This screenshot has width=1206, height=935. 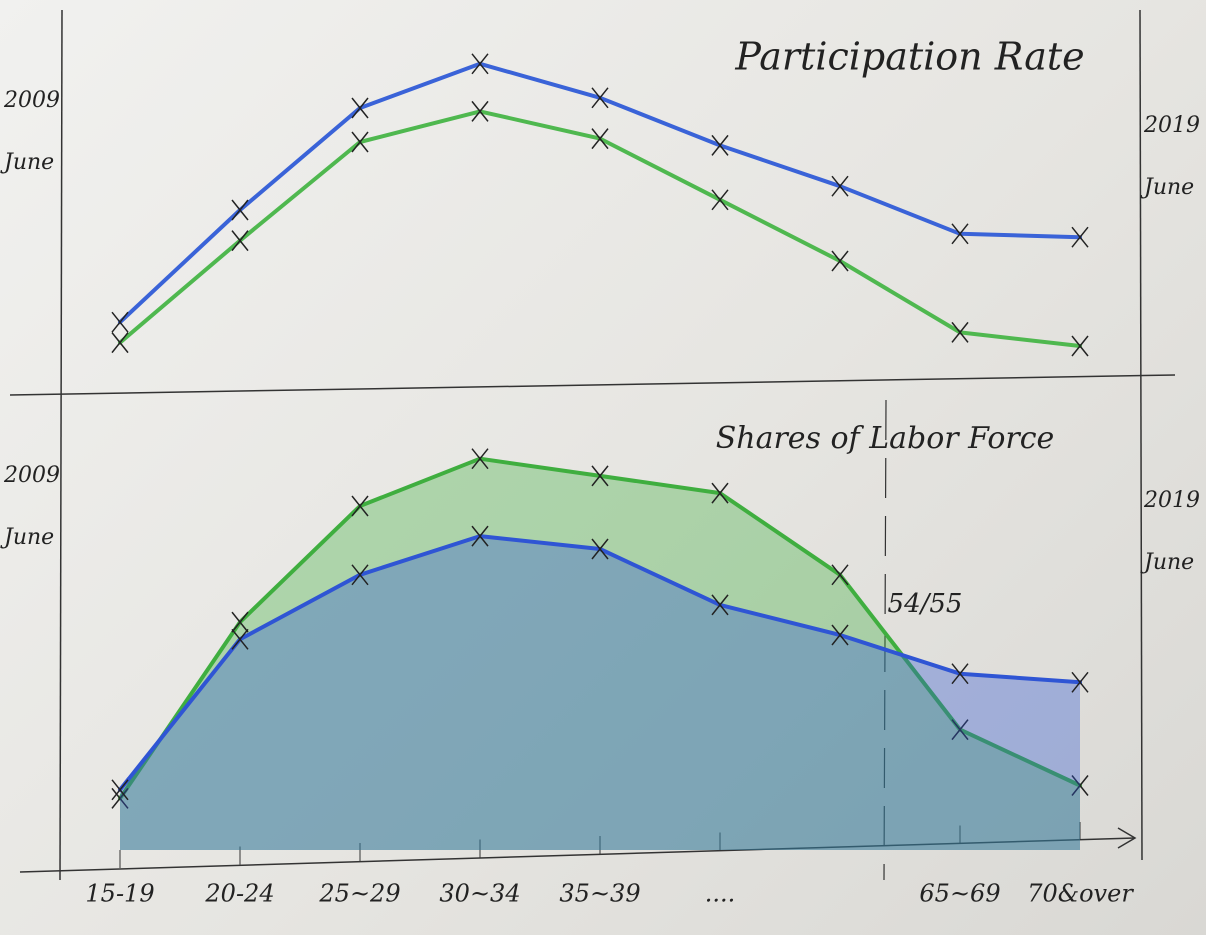 What do you see at coordinates (577, 855) in the screenshot?
I see `x-axis` at bounding box center [577, 855].